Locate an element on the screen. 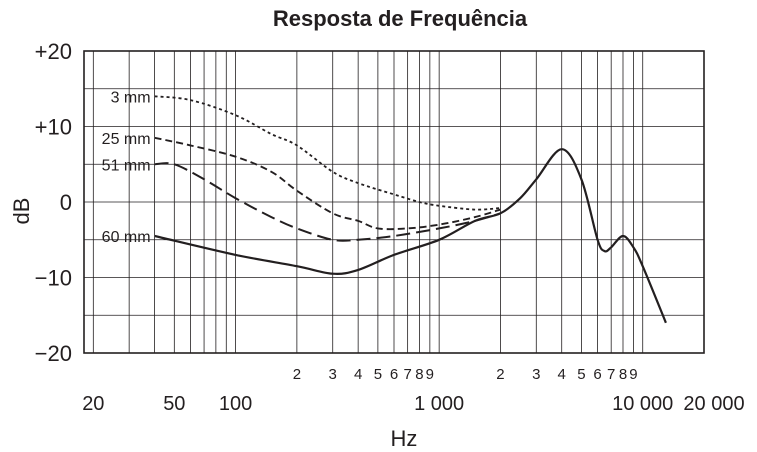 Image resolution: width=757 pixels, height=452 pixels. series-label-25mm: 25 mm is located at coordinates (126, 139).